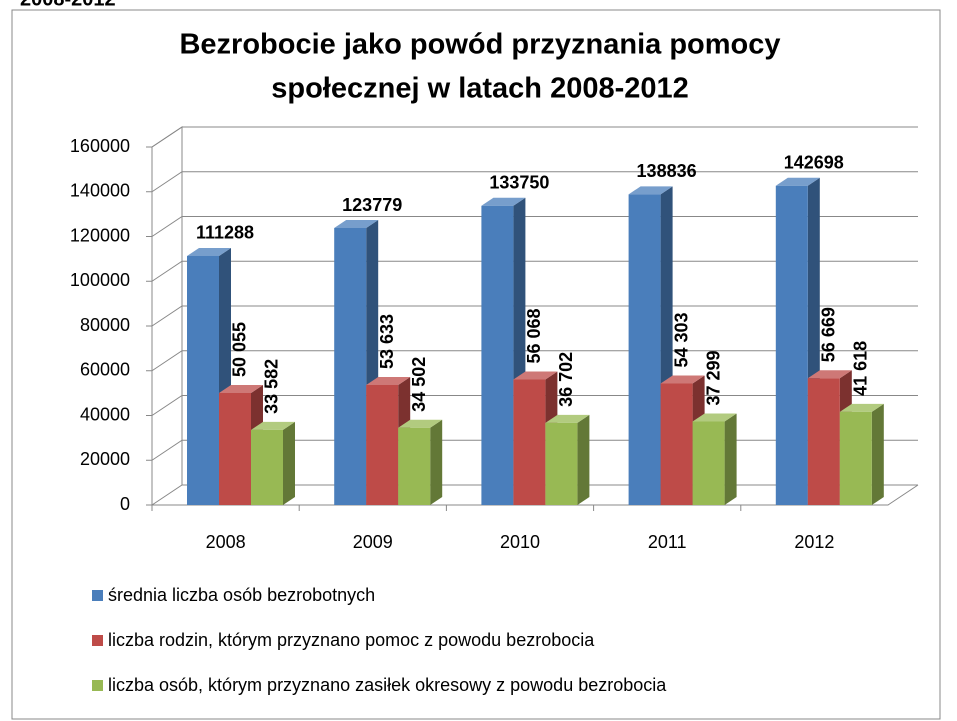 Image resolution: width=957 pixels, height=721 pixels. What do you see at coordinates (566, 379) in the screenshot?
I see `data-label: 36 702` at bounding box center [566, 379].